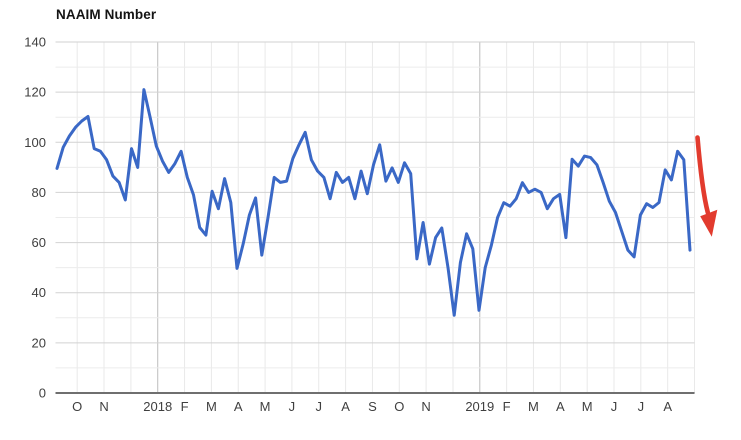 This screenshot has height=440, width=741. Describe the element at coordinates (35, 218) in the screenshot. I see `y-axis-labels: 0 20 40 60 80 100 120 140` at that location.